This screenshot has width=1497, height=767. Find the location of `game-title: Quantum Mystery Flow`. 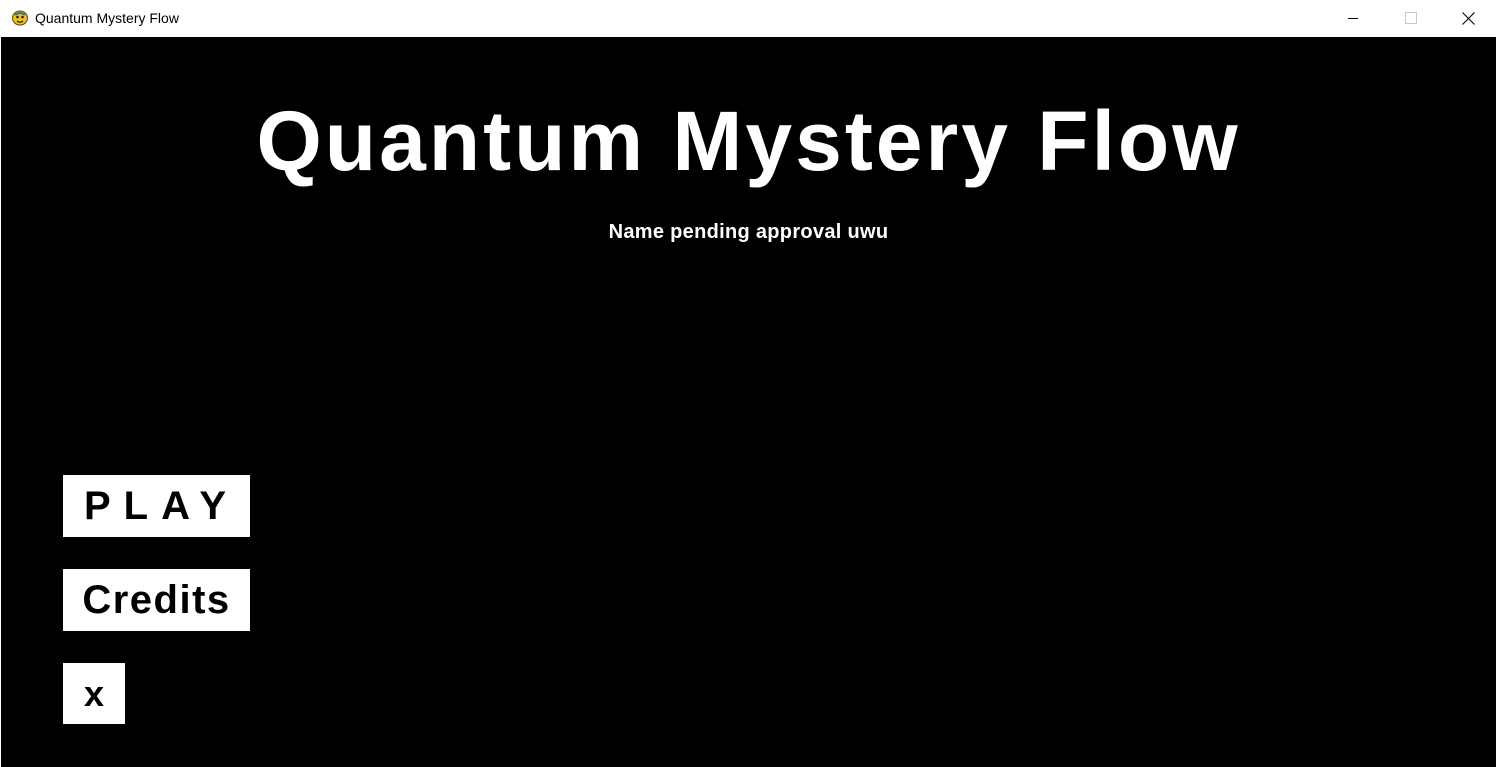

game-title: Quantum Mystery Flow is located at coordinates (748, 141).